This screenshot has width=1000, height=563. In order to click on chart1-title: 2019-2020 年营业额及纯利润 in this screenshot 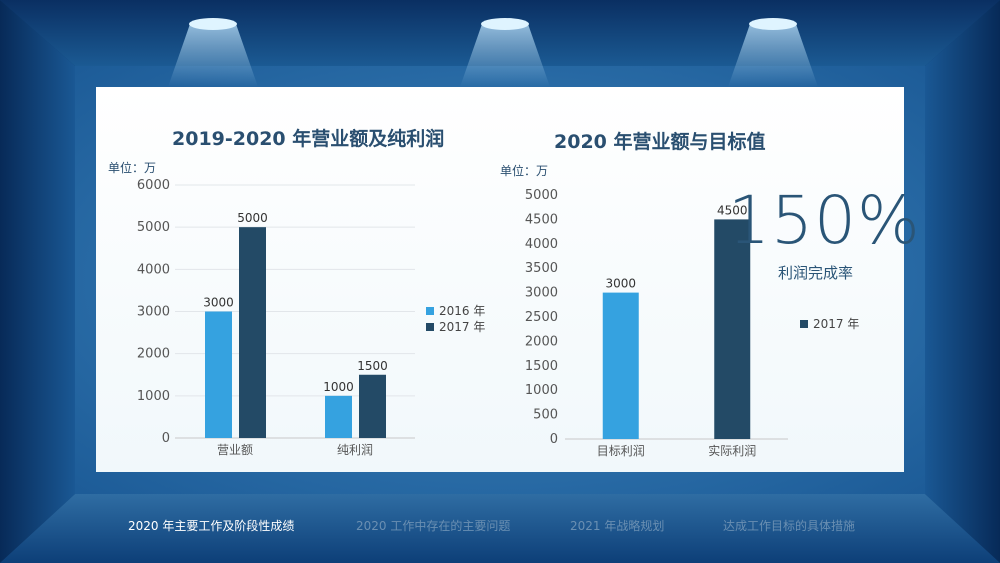, I will do `click(308, 139)`.